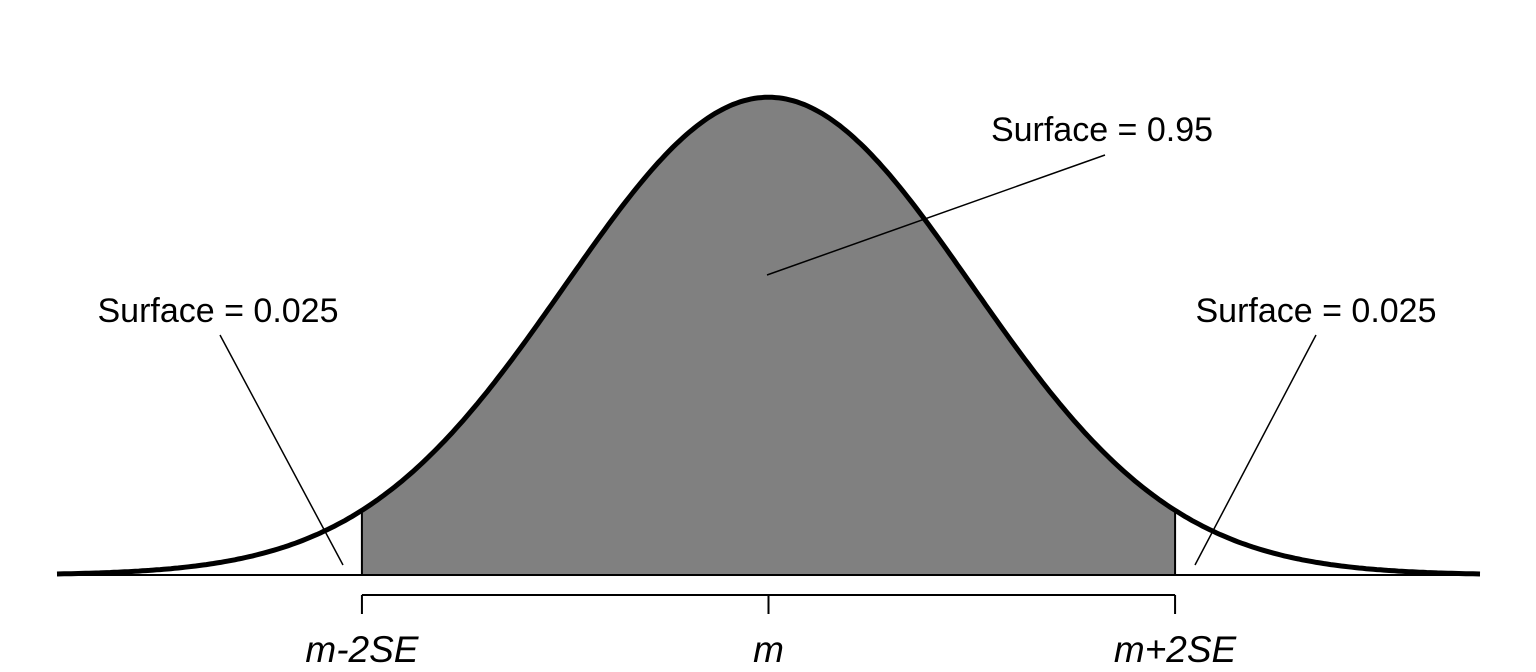 This screenshot has height=672, width=1536. I want to click on x-tick-label: m, so click(768, 649).